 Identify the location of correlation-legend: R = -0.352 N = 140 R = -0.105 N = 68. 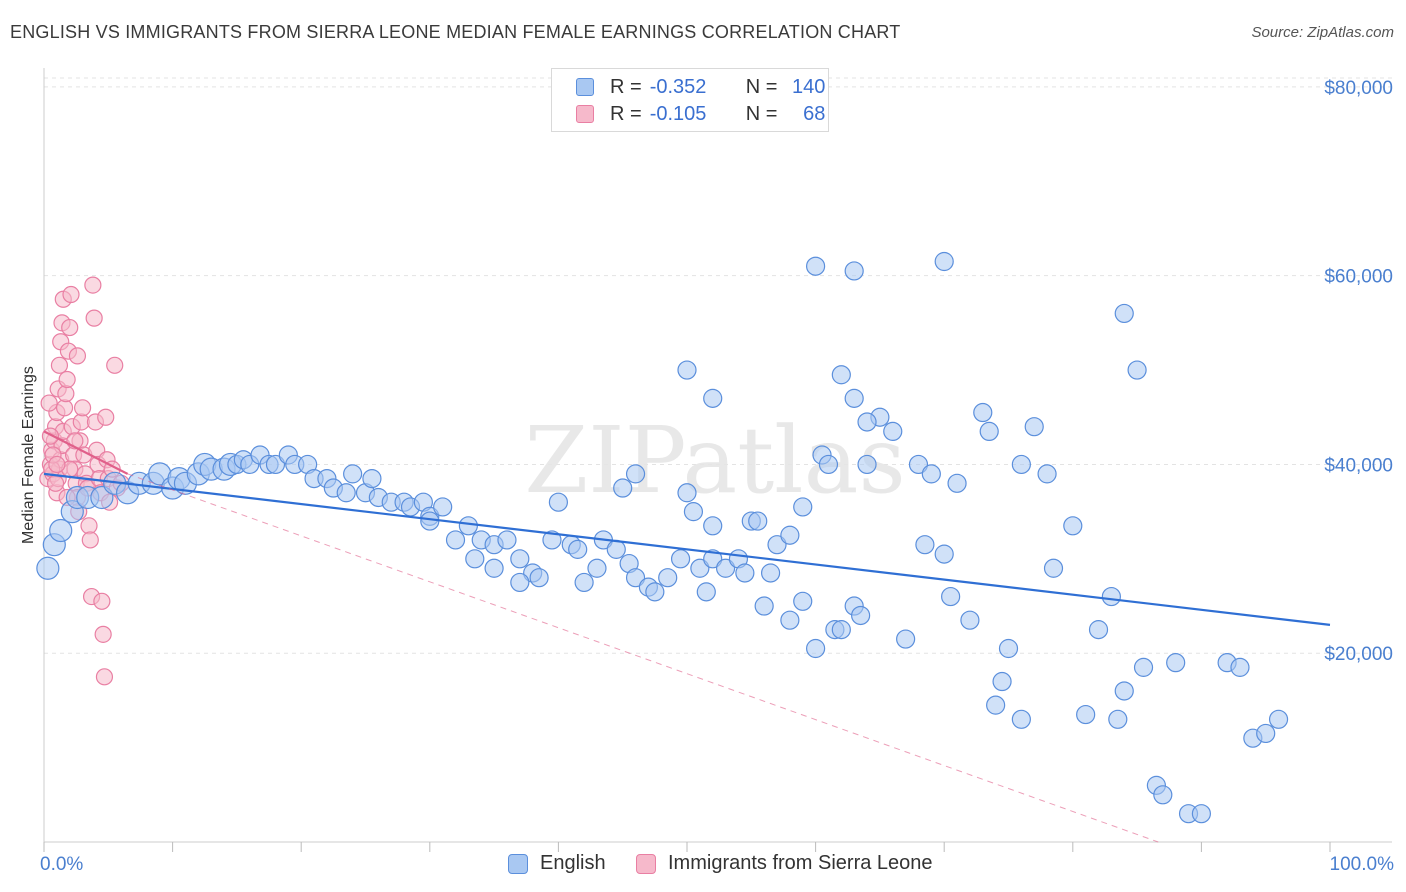
(690, 100).